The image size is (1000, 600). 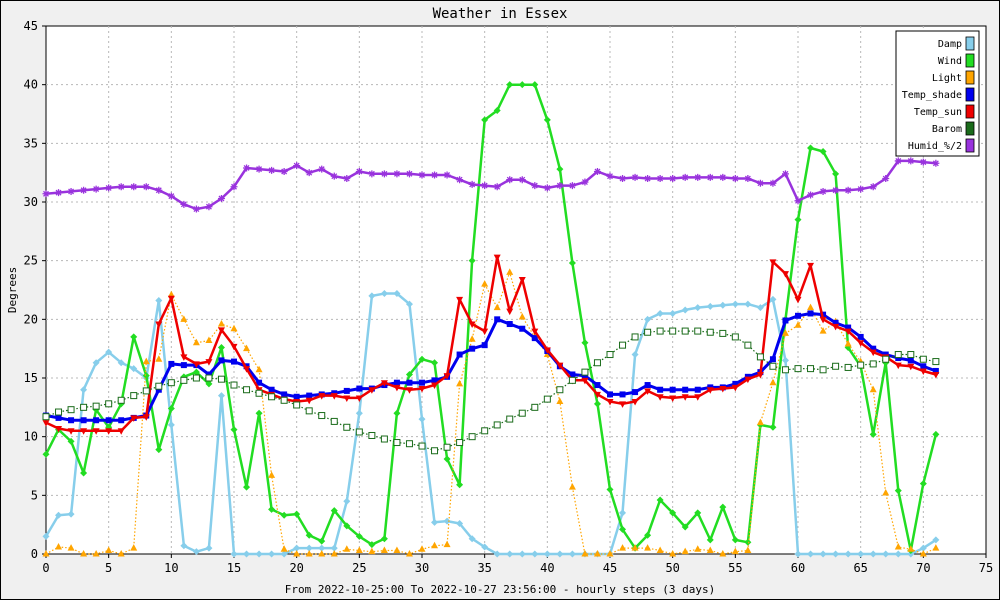 I want to click on x-tick-label: 0, so click(x=45, y=568).